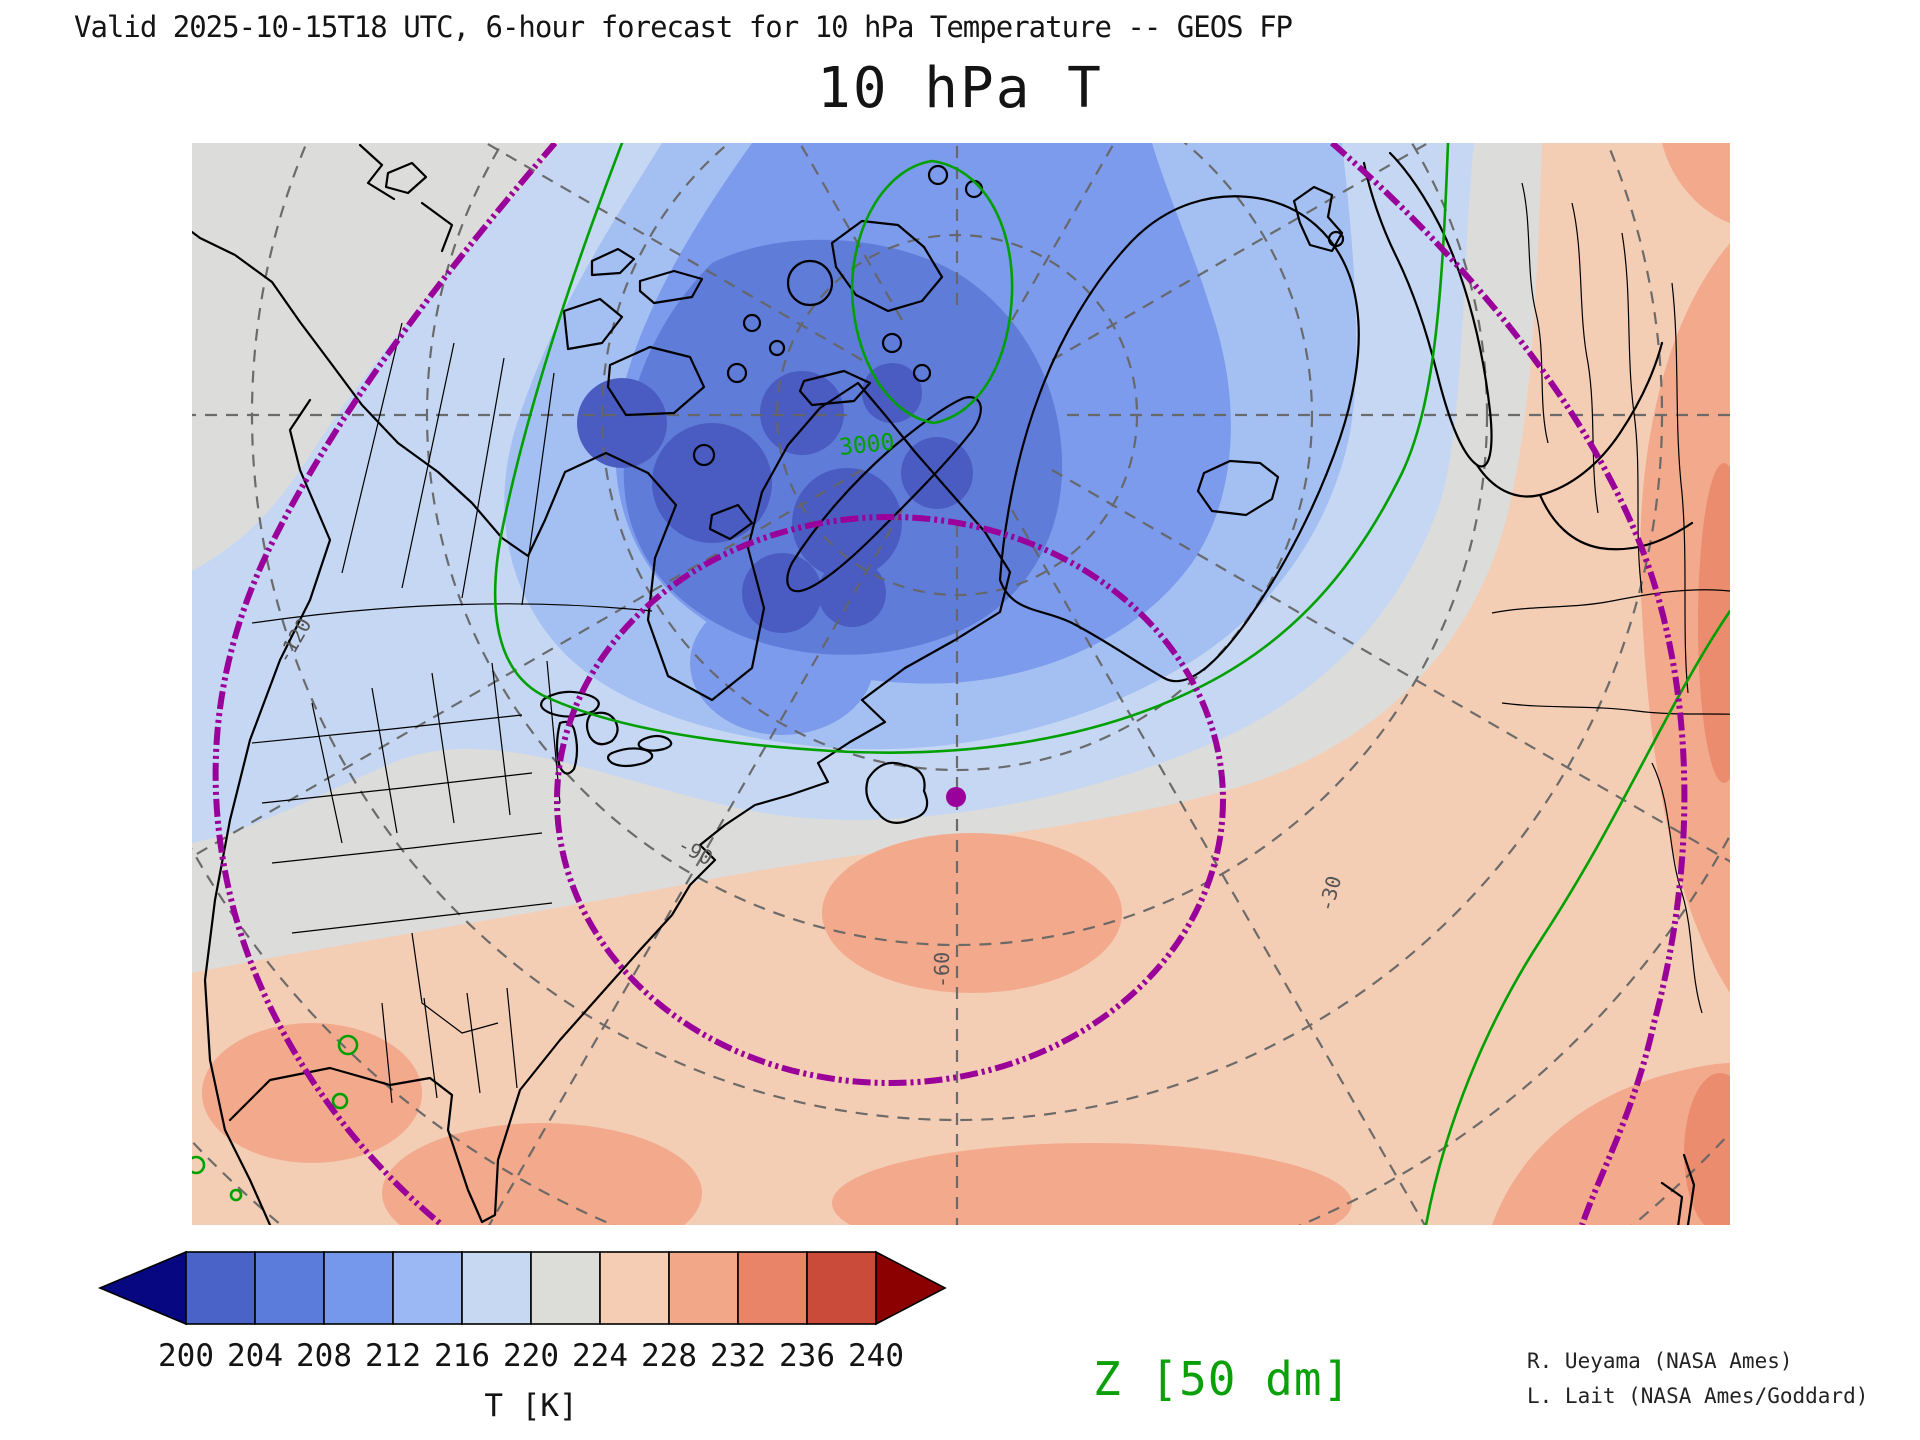 The height and width of the screenshot is (1440, 1920). I want to click on colorbar-tick-label: 228, so click(669, 1356).